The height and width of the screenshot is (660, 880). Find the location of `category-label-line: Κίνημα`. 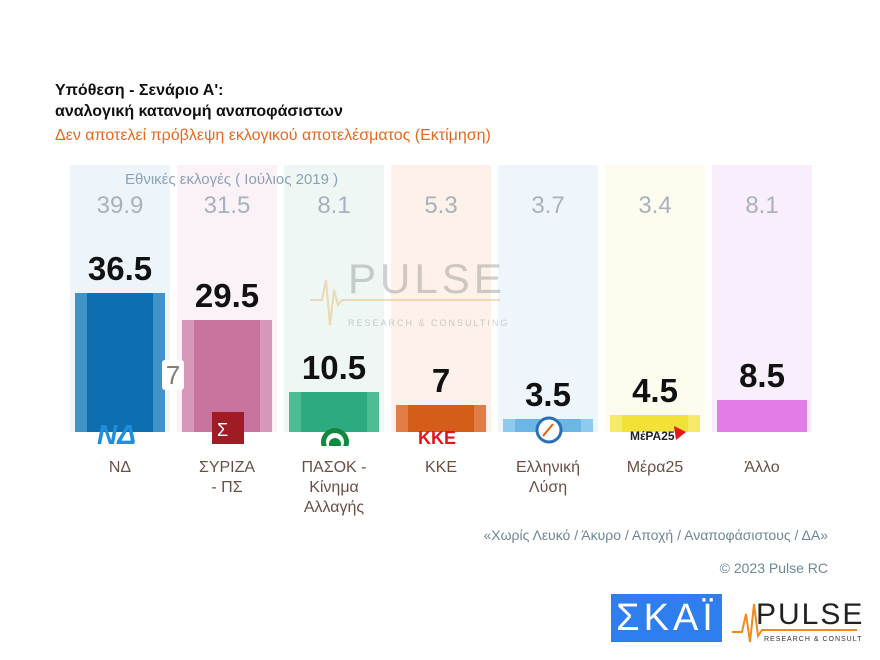

category-label-line: Κίνημα is located at coordinates (334, 487).